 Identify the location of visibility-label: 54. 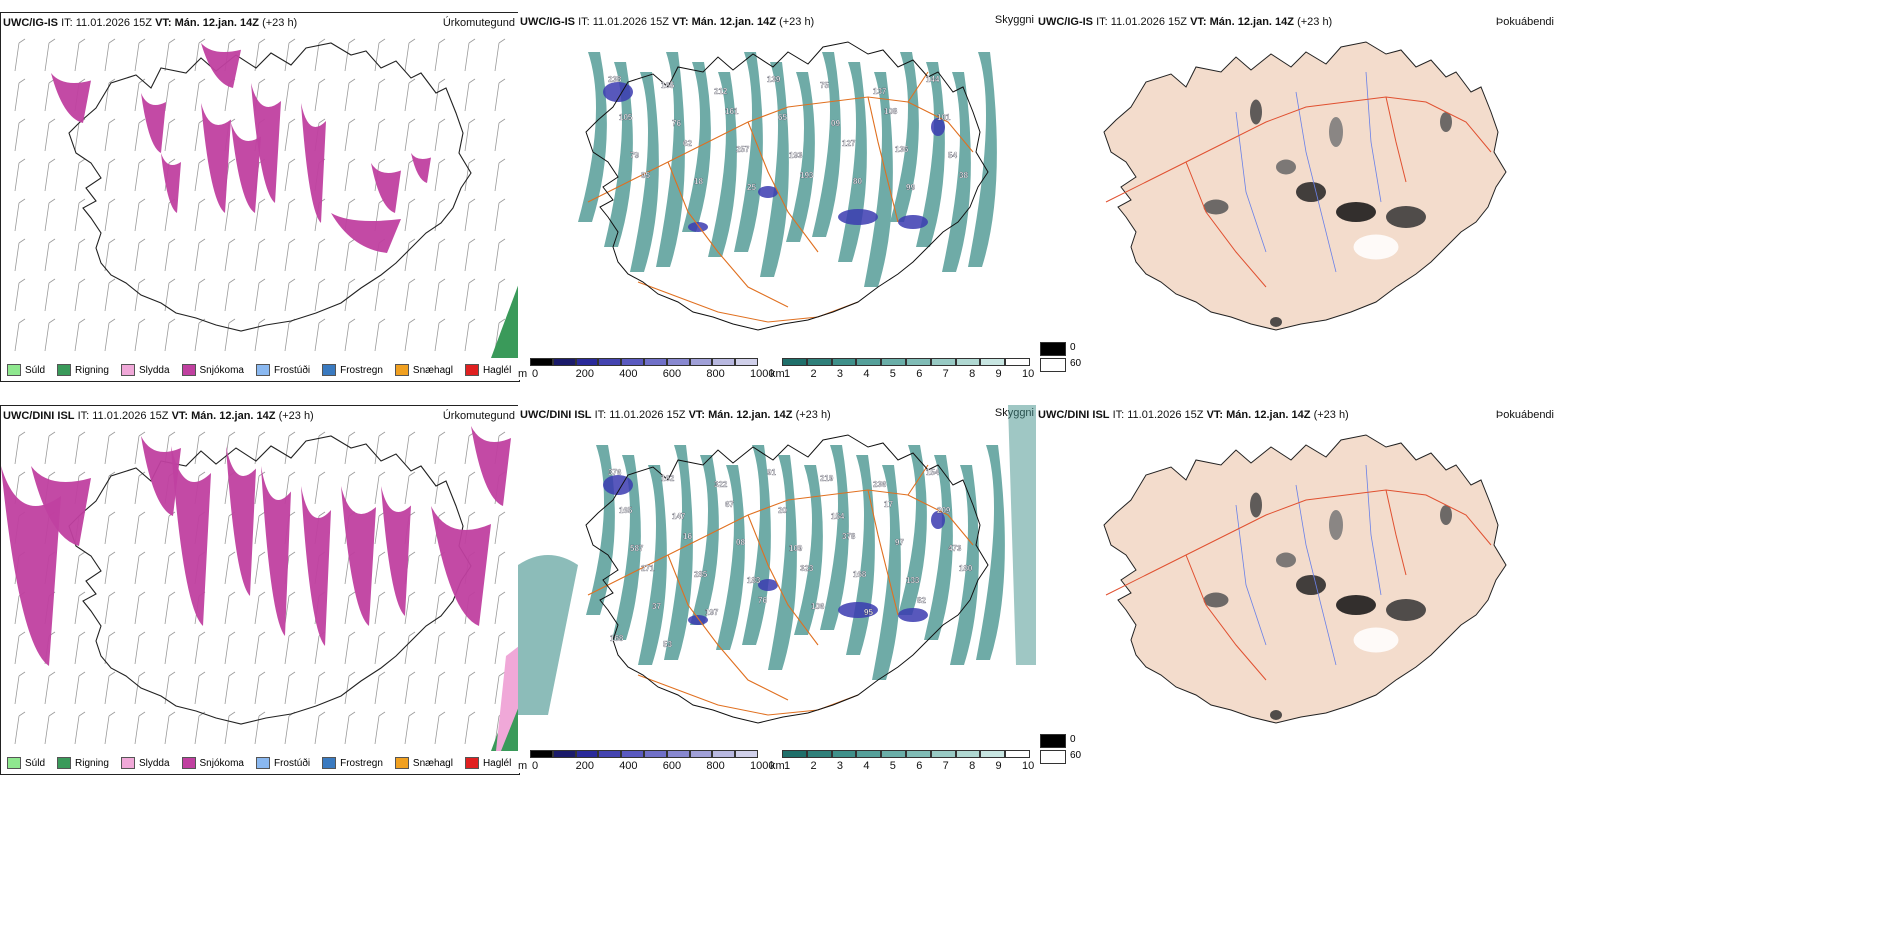
(952, 155).